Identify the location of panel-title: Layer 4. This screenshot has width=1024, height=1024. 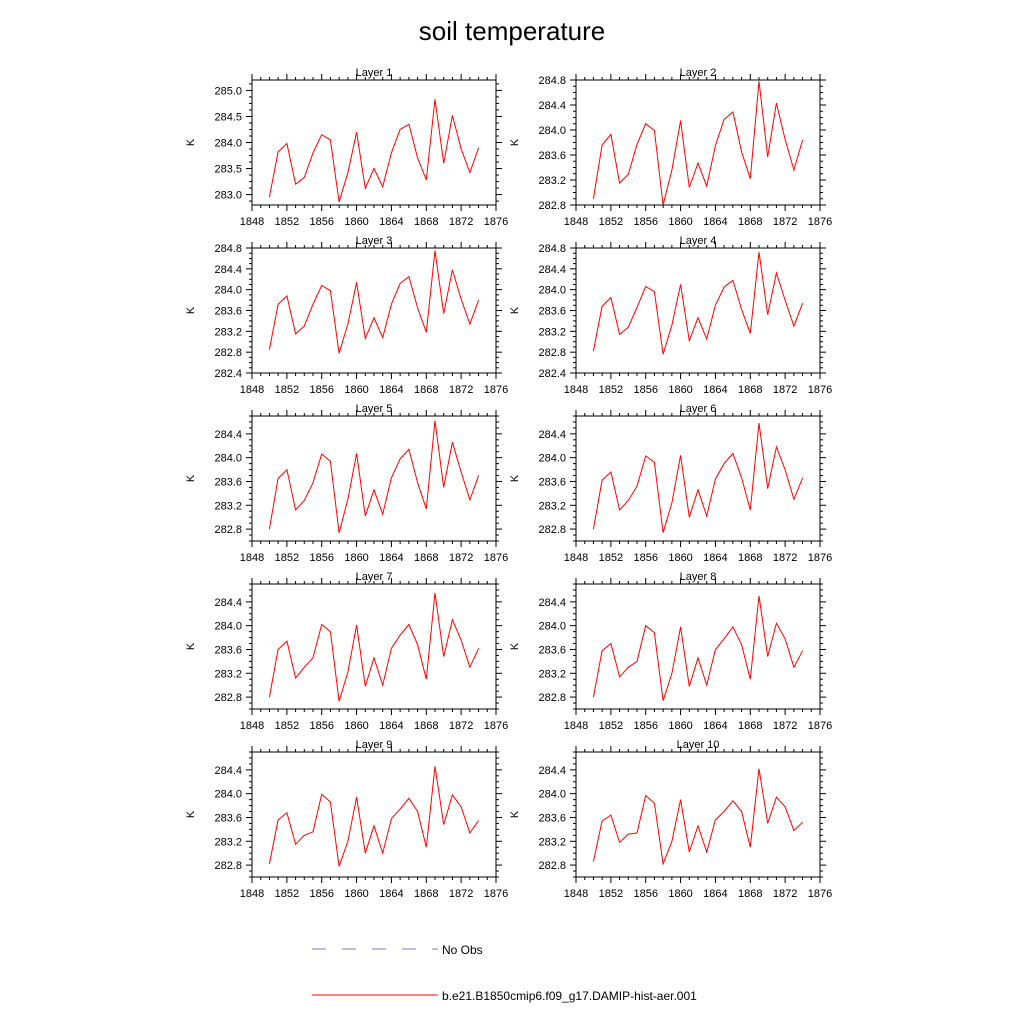
(698, 241).